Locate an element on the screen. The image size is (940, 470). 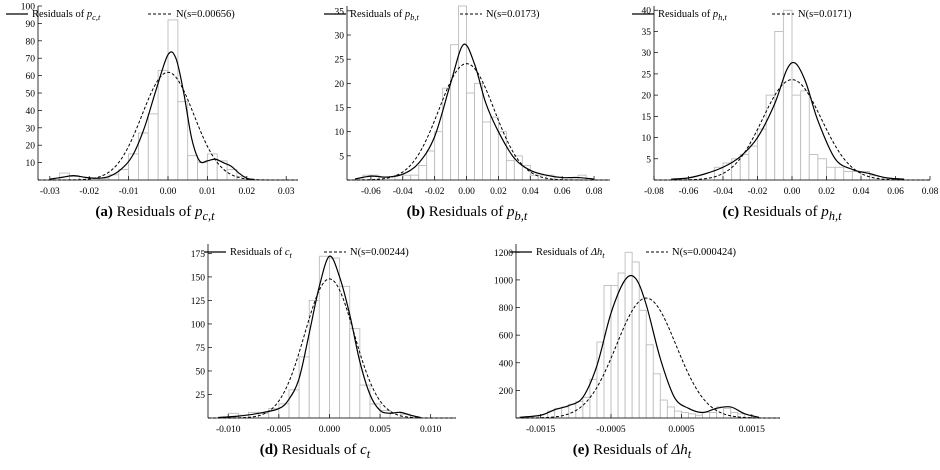
x-tick-label: 0.02 is located at coordinates (246, 192).